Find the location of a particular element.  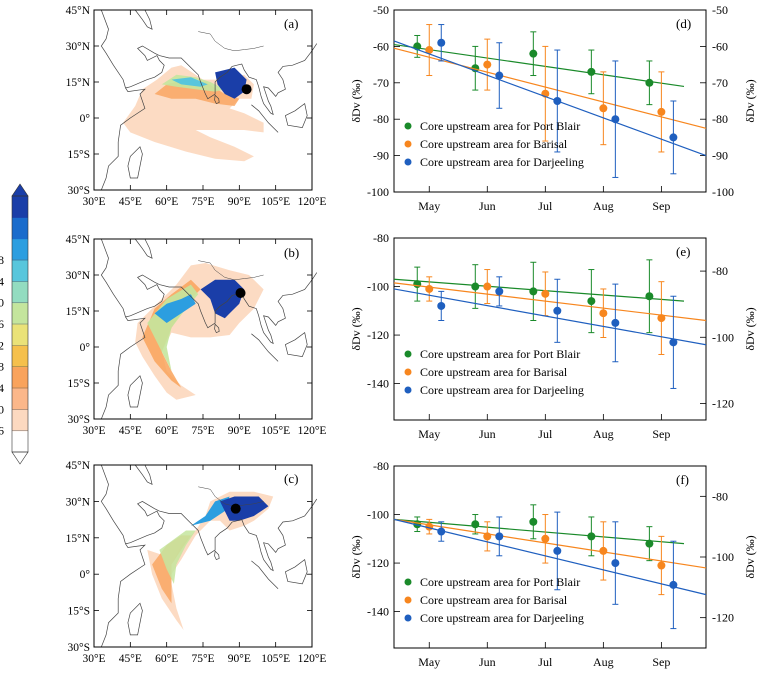

asia-coast is located at coordinates (221, 308).